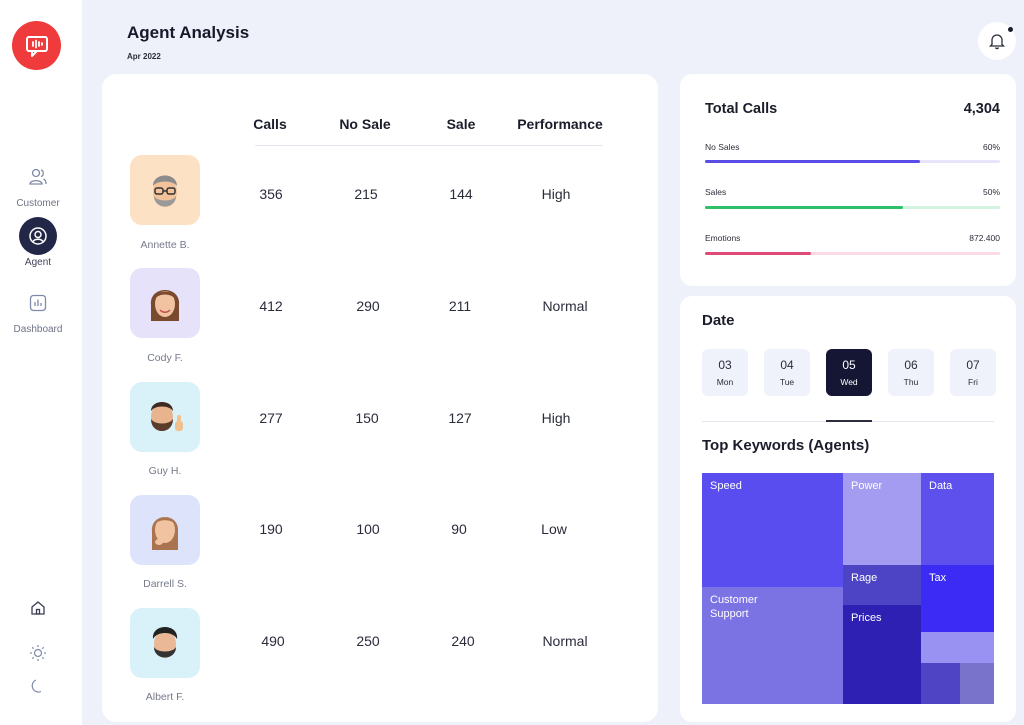  Describe the element at coordinates (429, 145) in the screenshot. I see `header-divider` at that location.